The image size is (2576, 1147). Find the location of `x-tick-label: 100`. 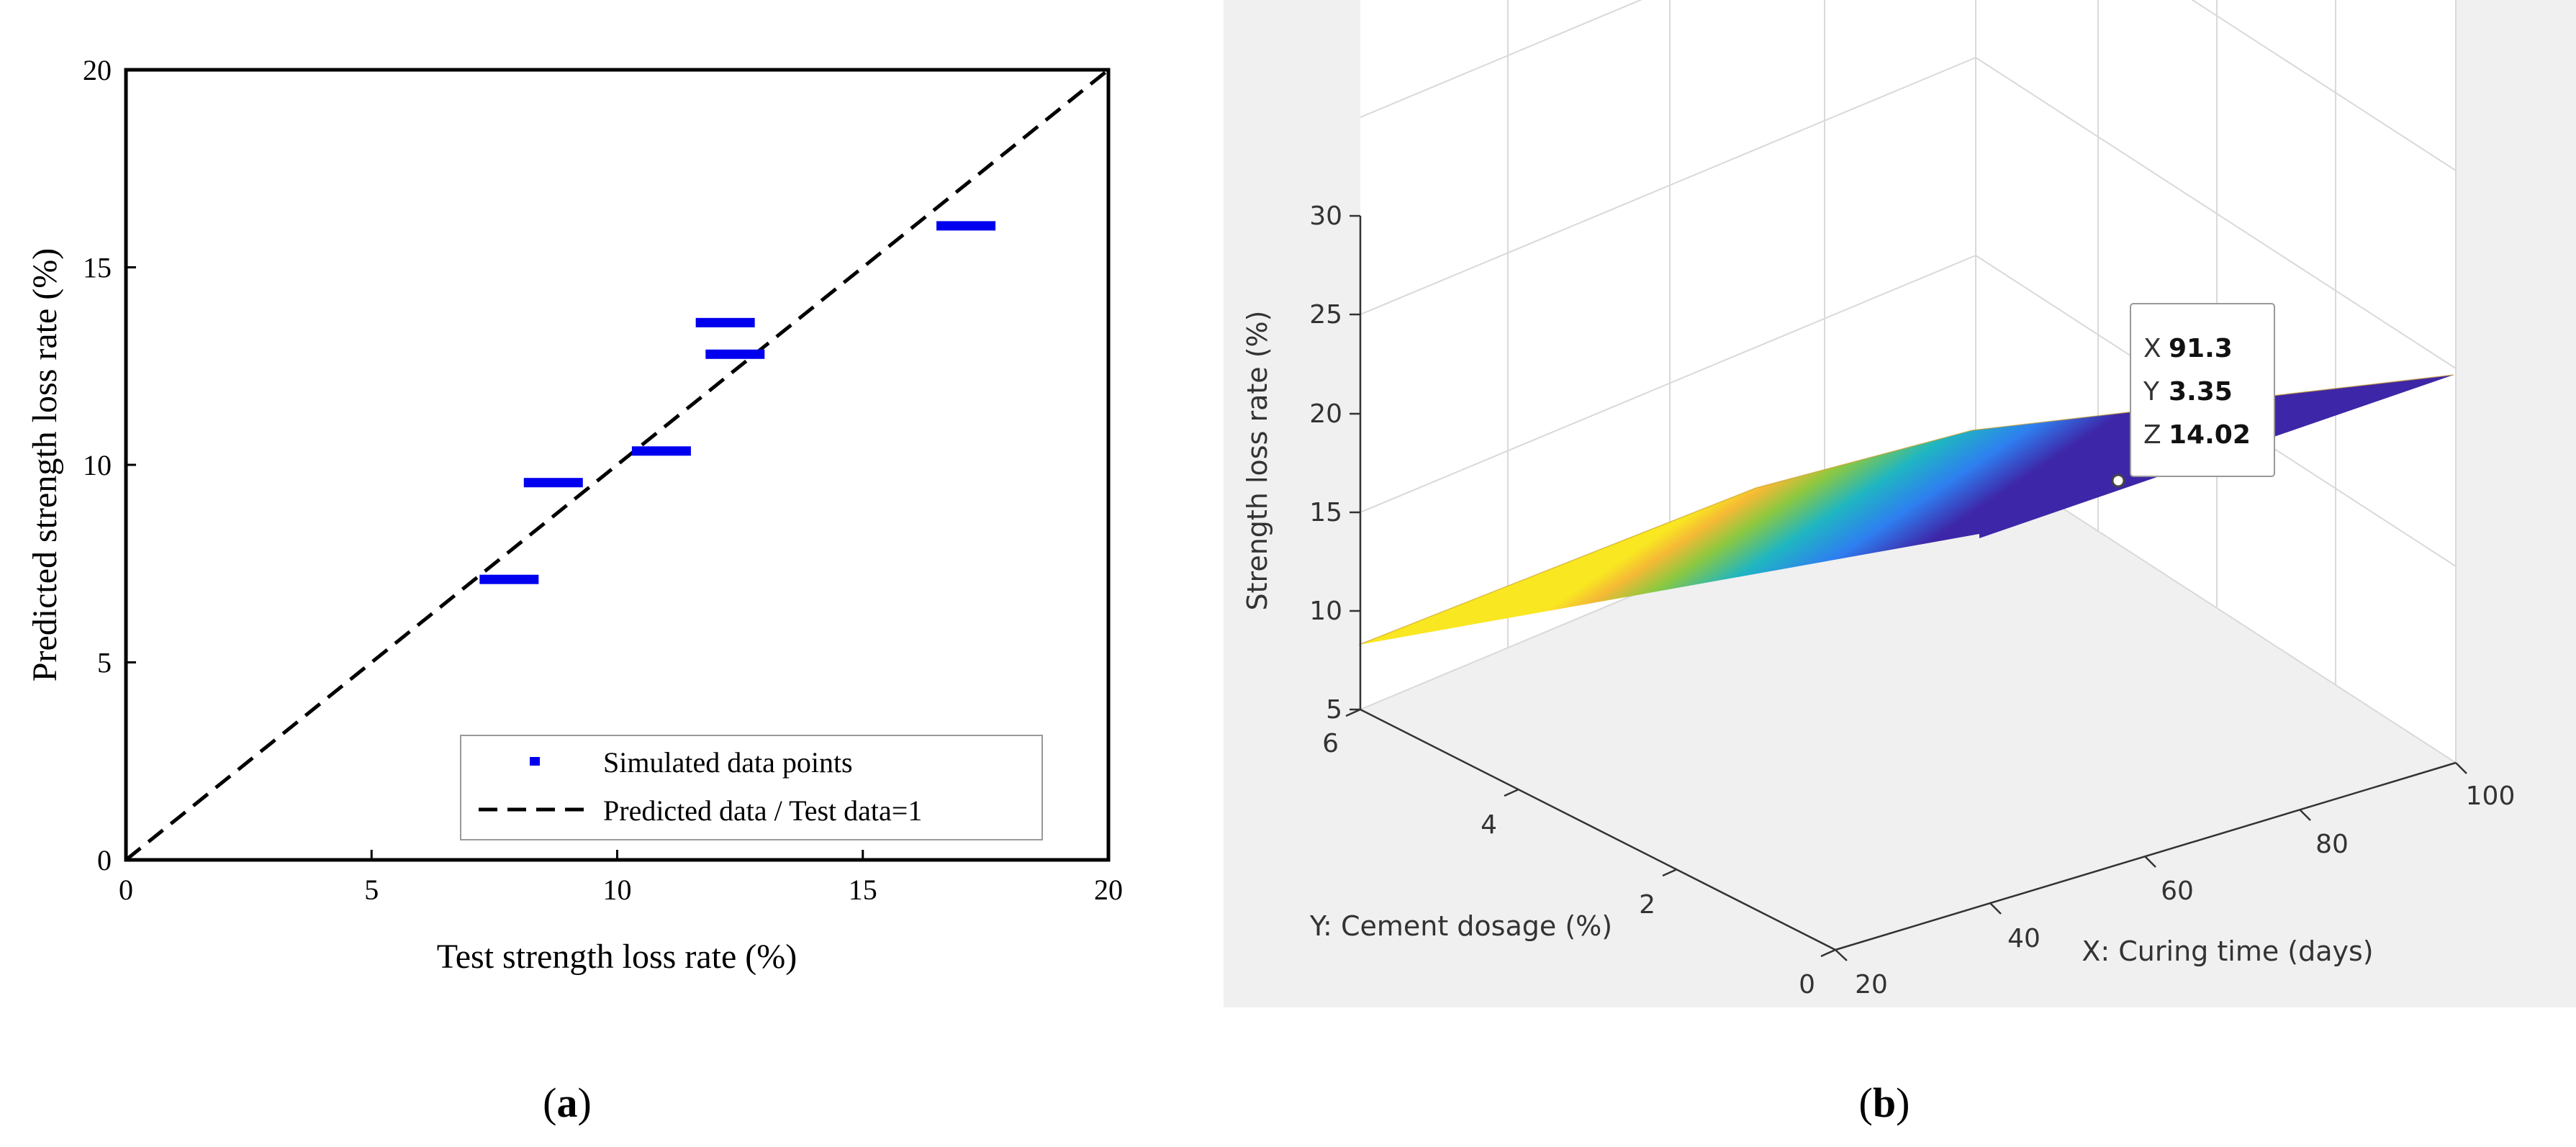

x-tick-label: 100 is located at coordinates (2491, 796).